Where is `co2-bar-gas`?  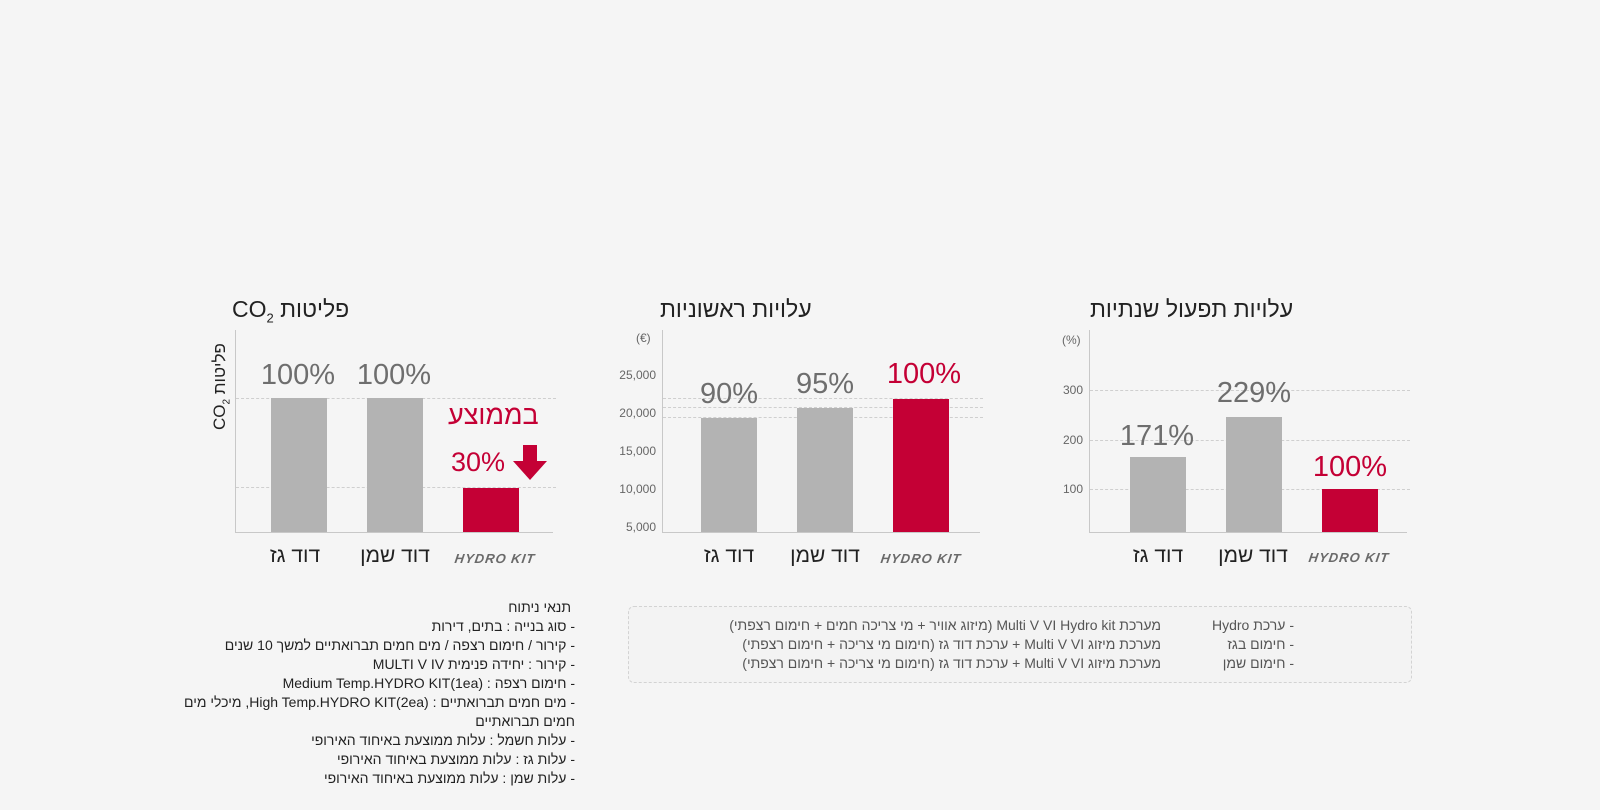 co2-bar-gas is located at coordinates (299, 465).